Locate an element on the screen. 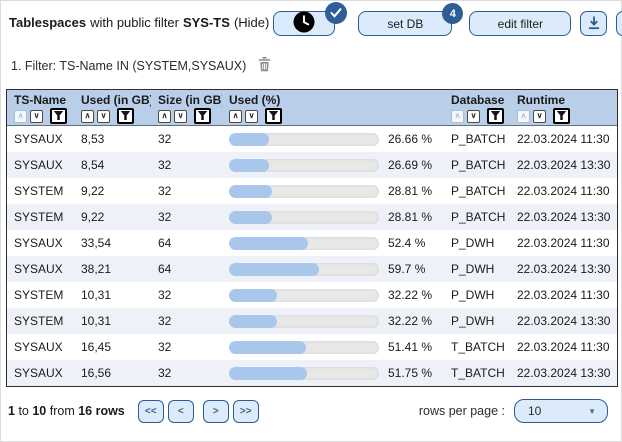 The image size is (622, 442). usage-pct-label: 51.41 % is located at coordinates (410, 347).